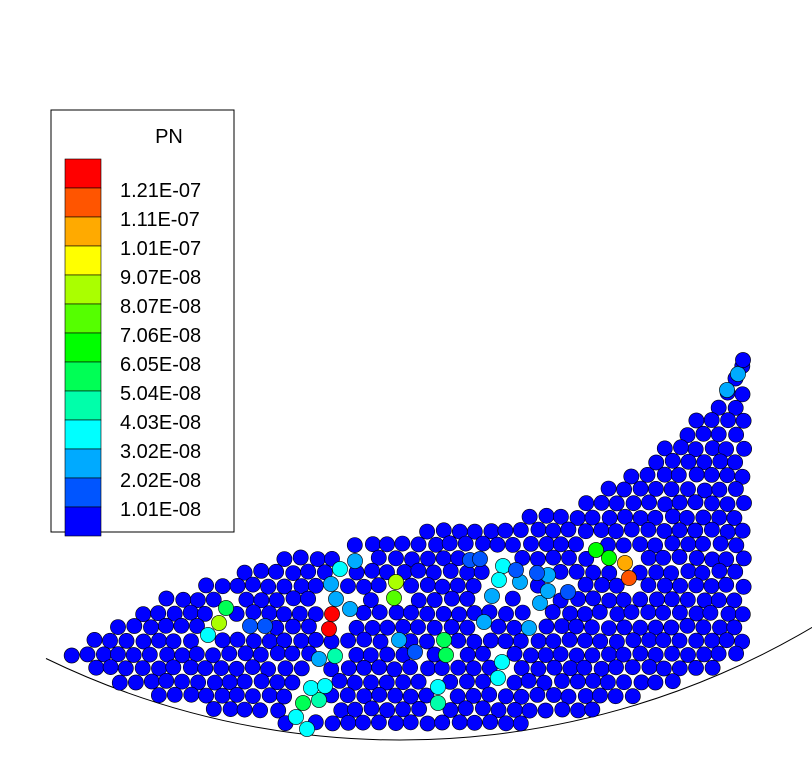  I want to click on legend-label: 5.04E-08, so click(160, 394).